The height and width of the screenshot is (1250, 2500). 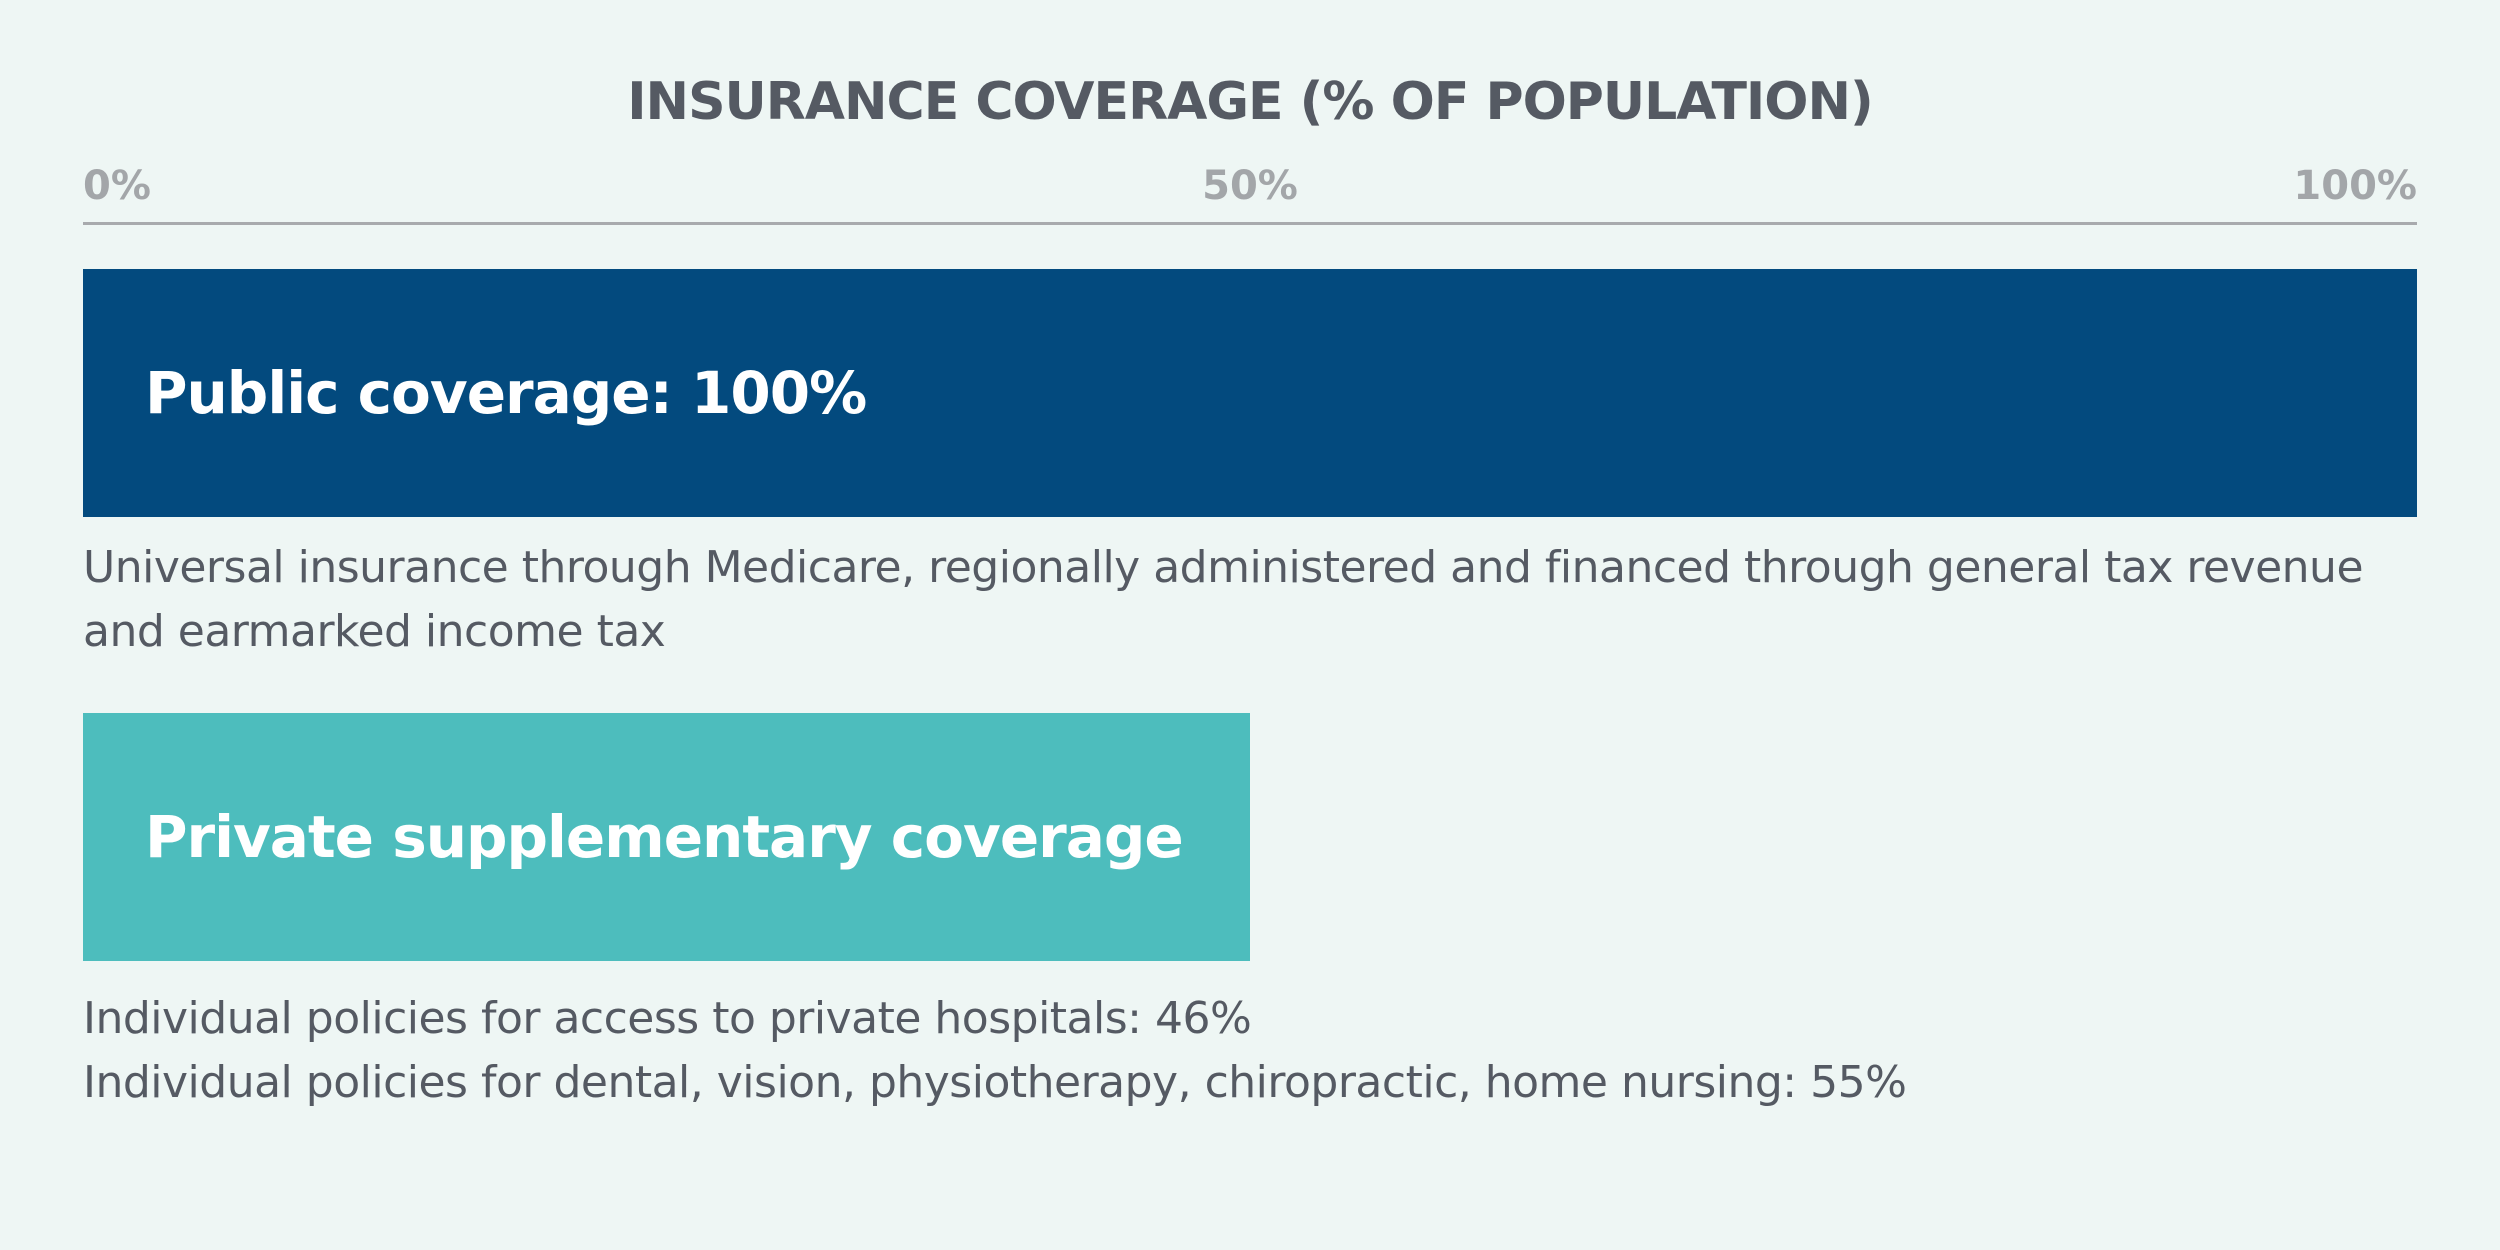 What do you see at coordinates (1250, 186) in the screenshot?
I see `x-tick-label-50: 50%` at bounding box center [1250, 186].